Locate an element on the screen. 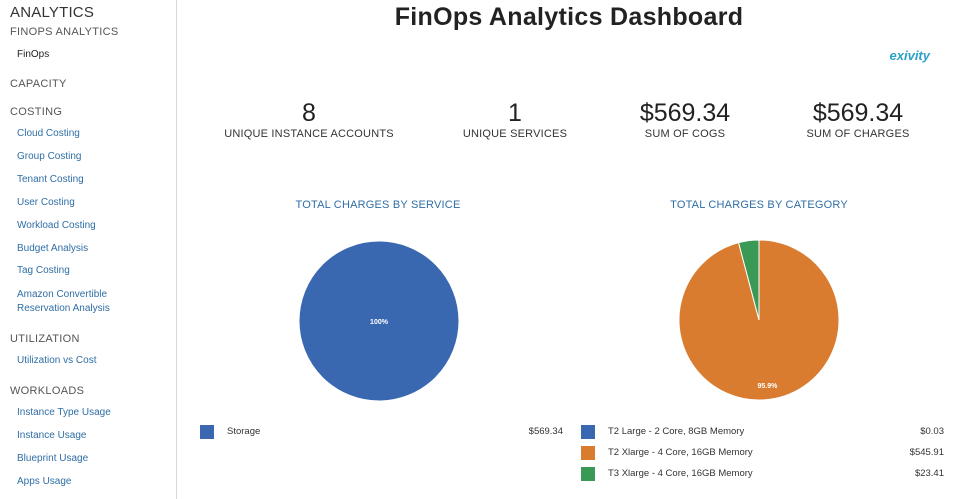 Image resolution: width=960 pixels, height=499 pixels. kpi-sum-of-charges: $569.34 SUM OF CHARGES is located at coordinates (858, 119).